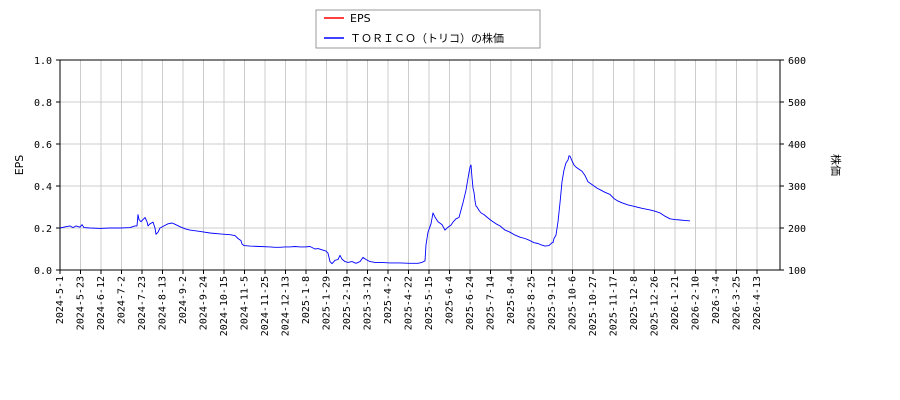 This screenshot has width=900, height=400. Describe the element at coordinates (573, 303) in the screenshot. I see `x-tick-label: 2025-10-6` at that location.